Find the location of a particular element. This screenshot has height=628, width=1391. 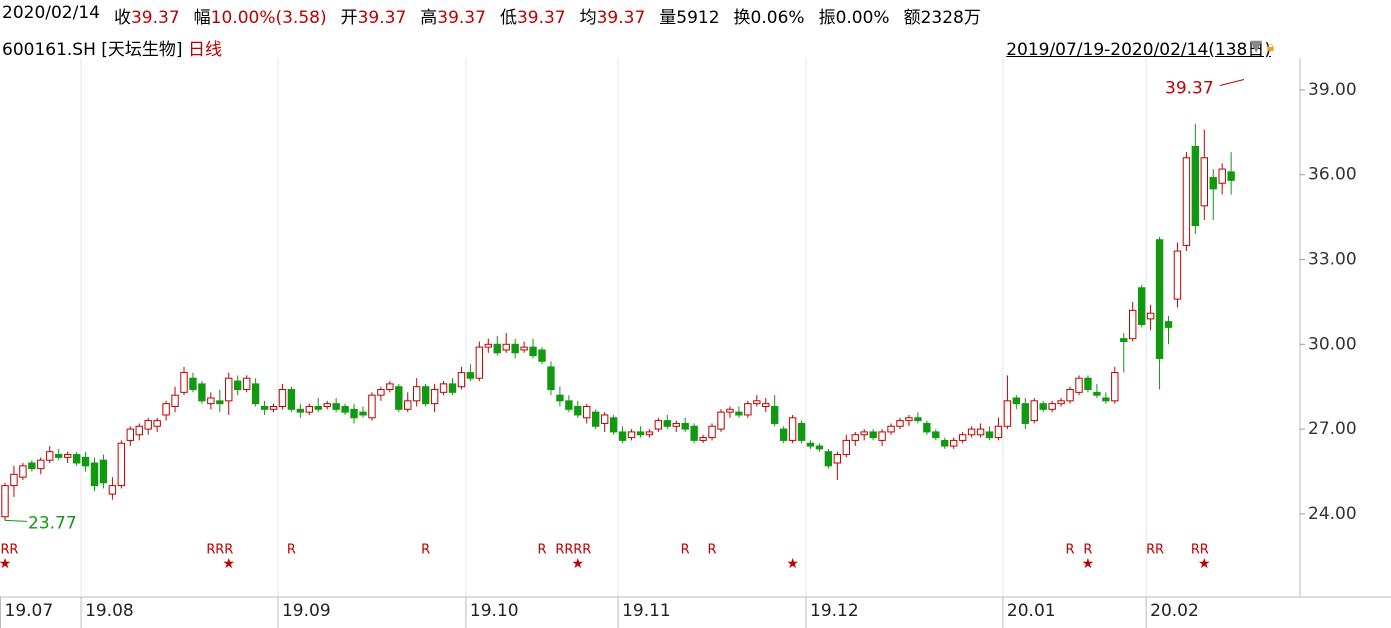

field-label: 开 is located at coordinates (349, 18).